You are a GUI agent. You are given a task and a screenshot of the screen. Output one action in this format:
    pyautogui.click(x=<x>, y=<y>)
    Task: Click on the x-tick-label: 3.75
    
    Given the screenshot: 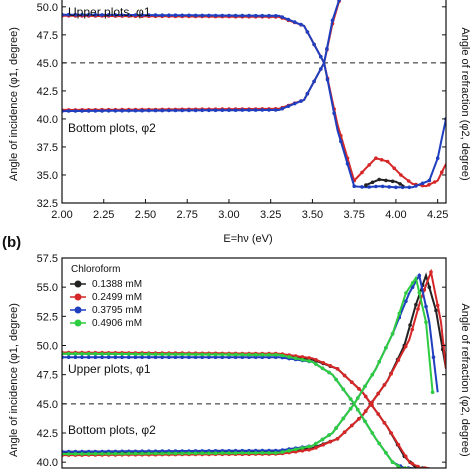 What is the action you would take?
    pyautogui.click(x=353, y=215)
    